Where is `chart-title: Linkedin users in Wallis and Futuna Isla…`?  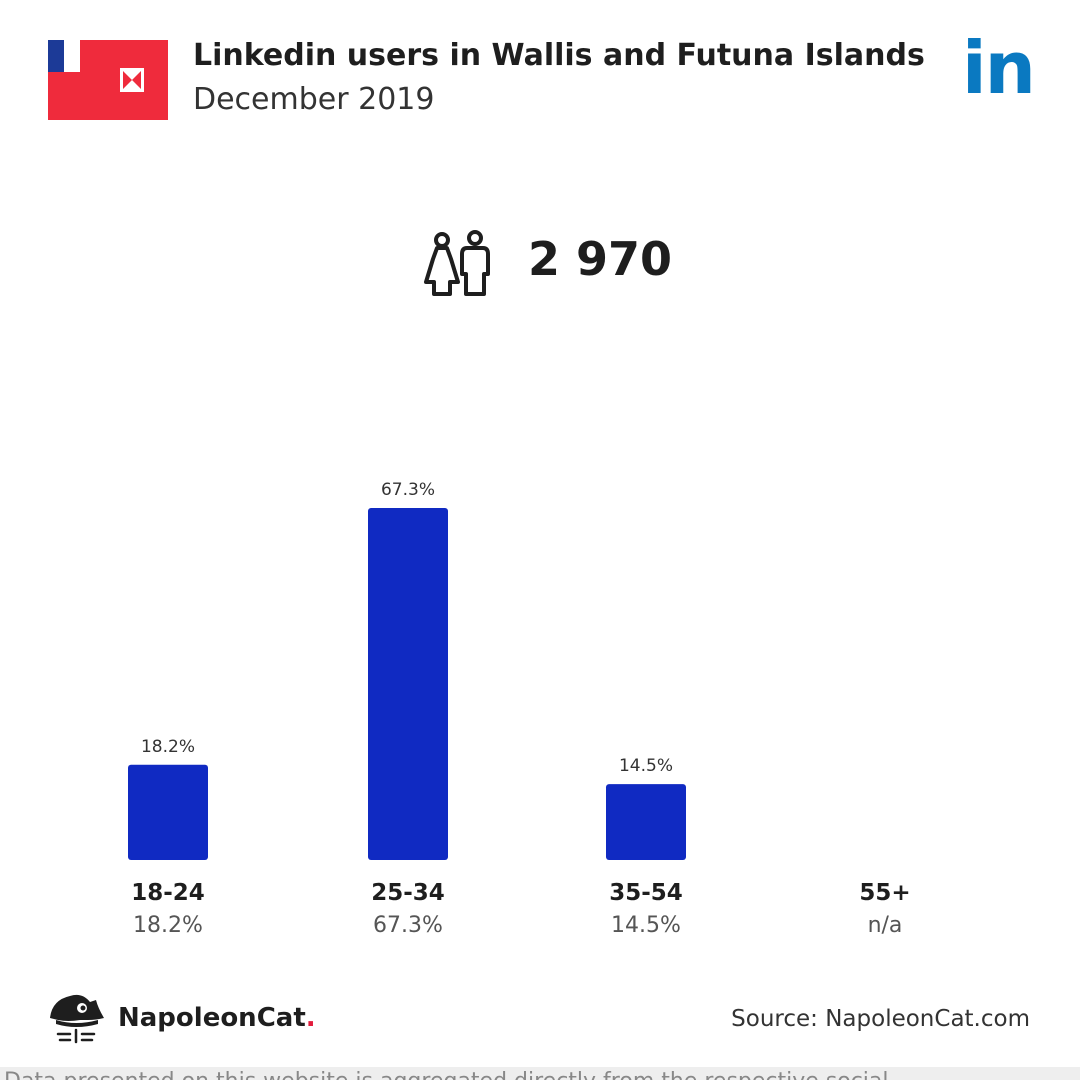 chart-title: Linkedin users in Wallis and Futuna Isla… is located at coordinates (559, 55).